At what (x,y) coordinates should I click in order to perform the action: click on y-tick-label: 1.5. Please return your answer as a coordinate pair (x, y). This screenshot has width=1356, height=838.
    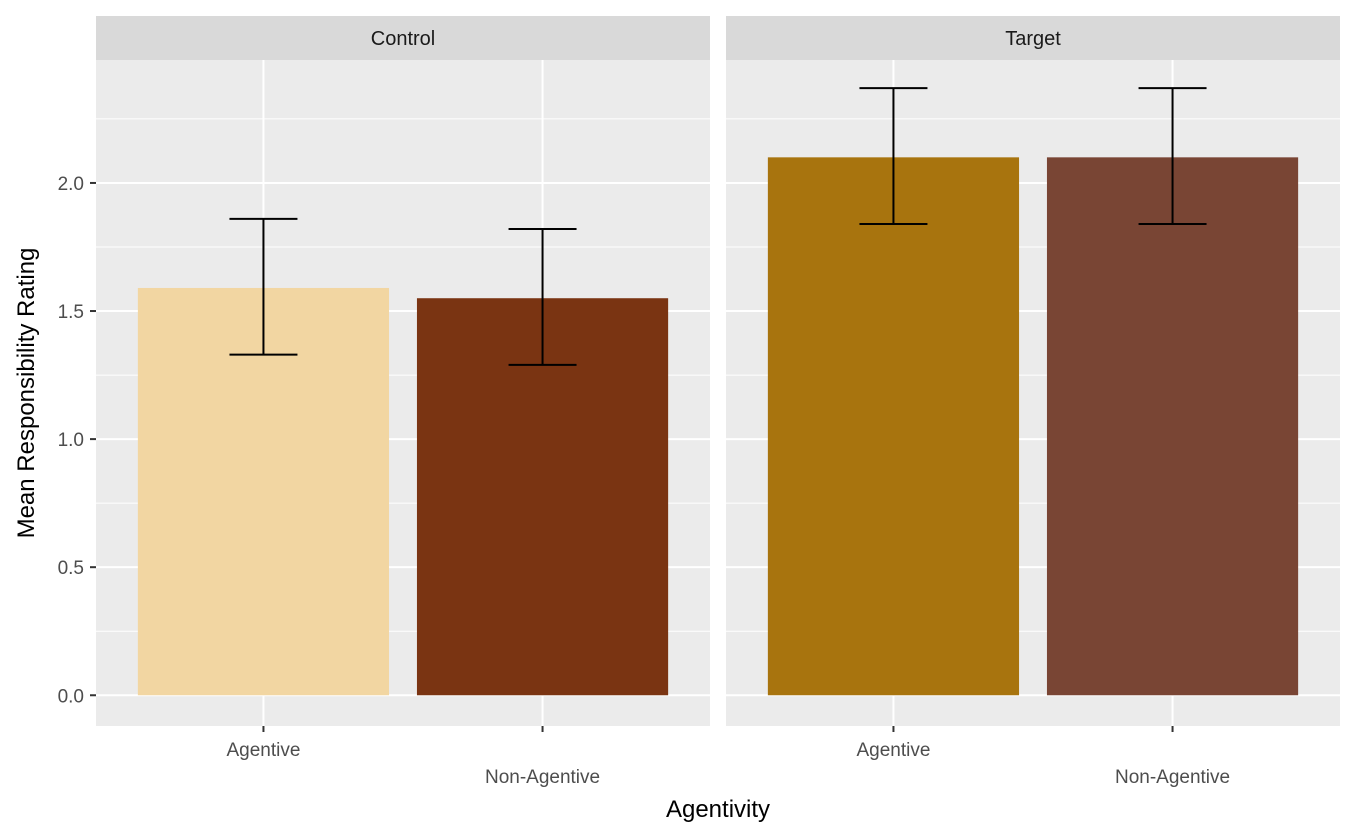
    Looking at the image, I should click on (71, 312).